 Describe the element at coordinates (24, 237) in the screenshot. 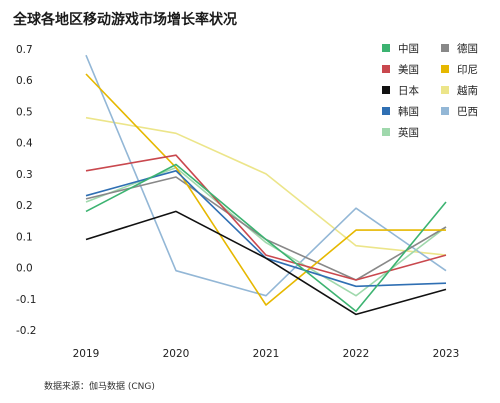

I see `y-tick-label: 0.1` at that location.